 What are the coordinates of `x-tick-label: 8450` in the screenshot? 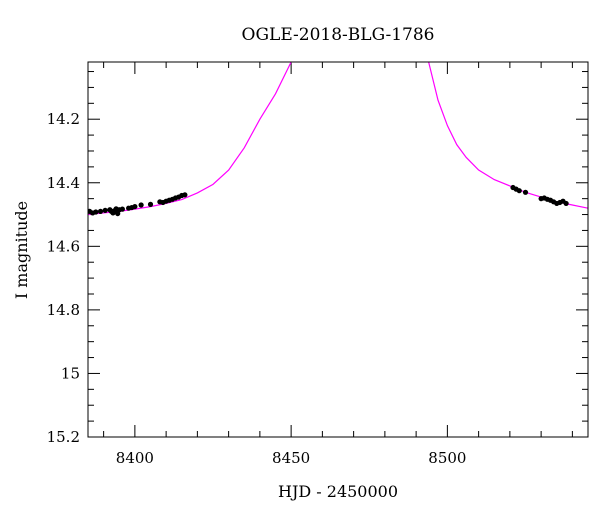 It's located at (291, 458).